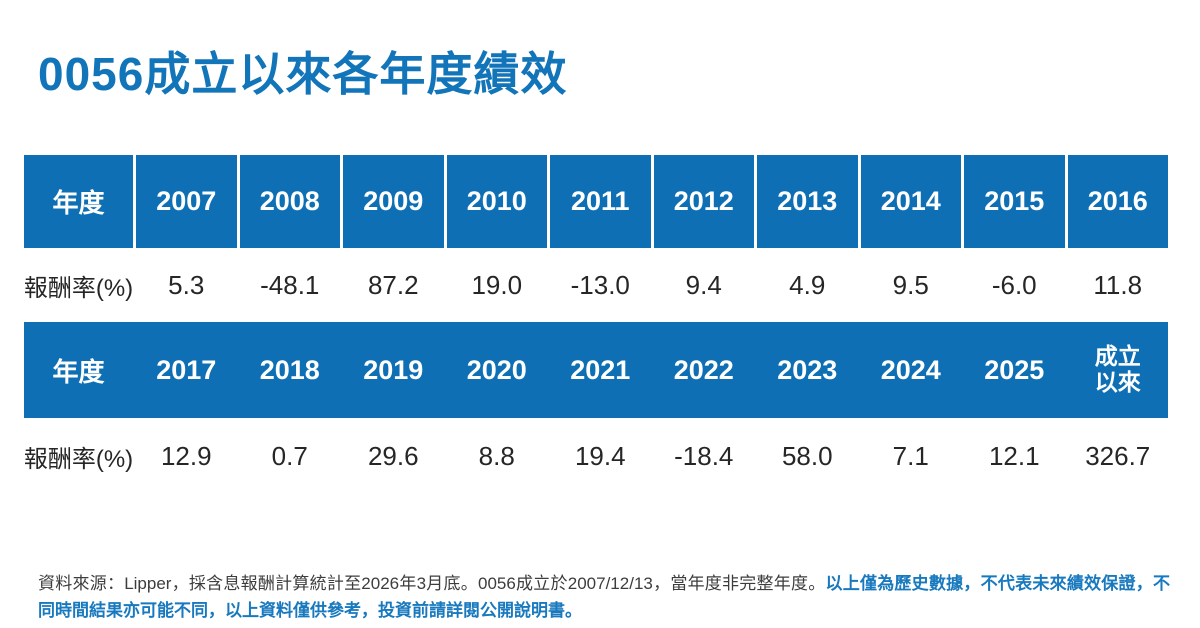 The image size is (1200, 628). Describe the element at coordinates (703, 201) in the screenshot. I see `year-header-cell: 2012` at that location.